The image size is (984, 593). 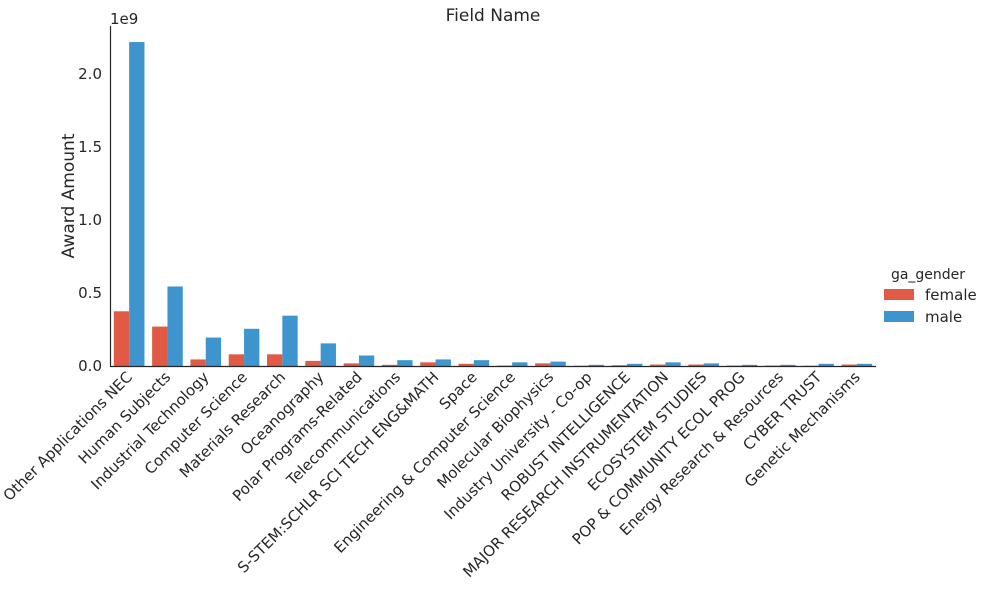 I want to click on y-tick-label: 0.5, so click(x=90, y=293).